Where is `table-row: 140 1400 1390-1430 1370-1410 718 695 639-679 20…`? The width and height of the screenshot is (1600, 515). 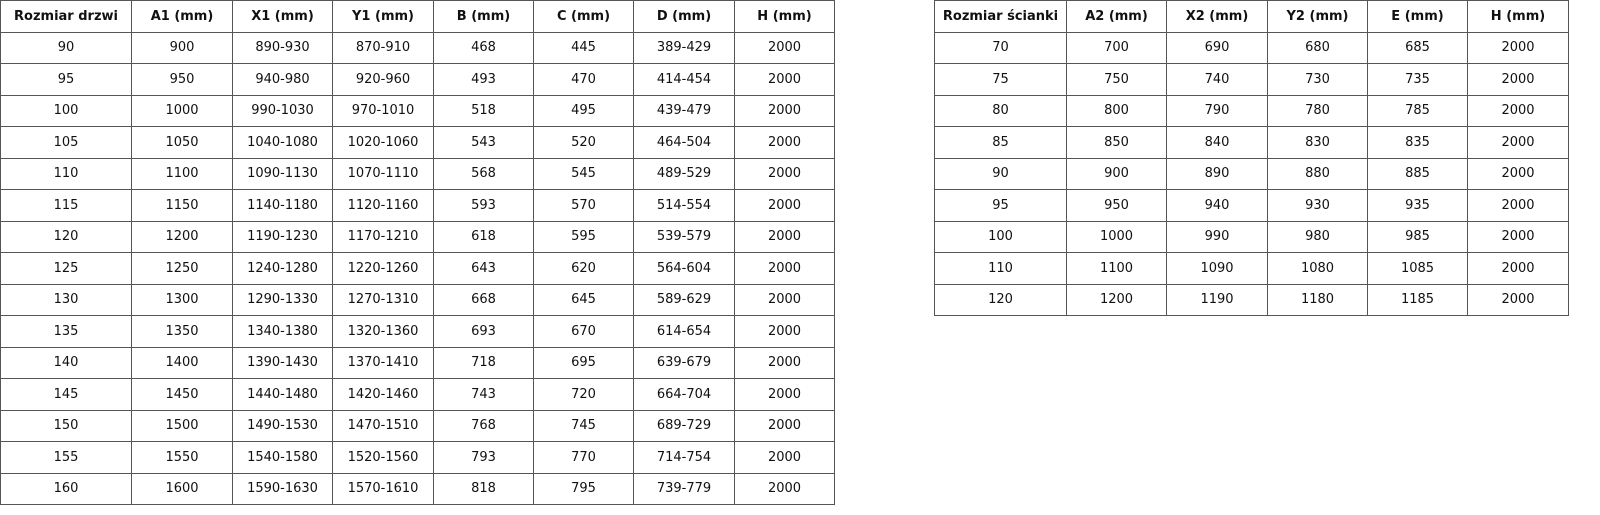 table-row: 140 1400 1390-1430 1370-1410 718 695 639-679 20… is located at coordinates (417, 362).